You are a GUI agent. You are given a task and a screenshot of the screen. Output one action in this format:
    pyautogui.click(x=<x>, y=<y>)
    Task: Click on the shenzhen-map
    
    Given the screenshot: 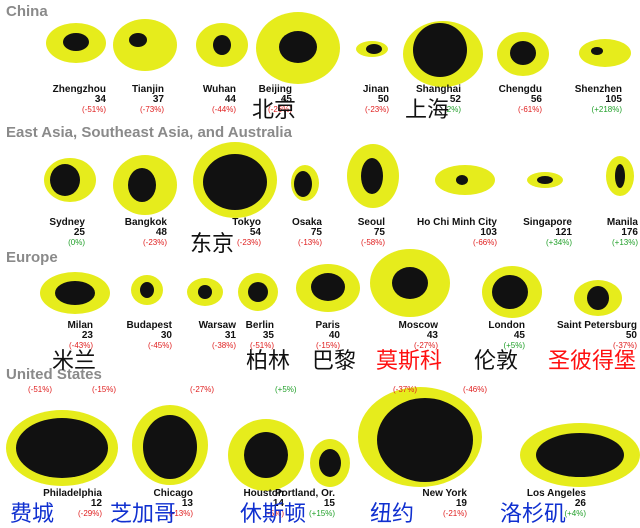 What is the action you would take?
    pyautogui.click(x=605, y=53)
    